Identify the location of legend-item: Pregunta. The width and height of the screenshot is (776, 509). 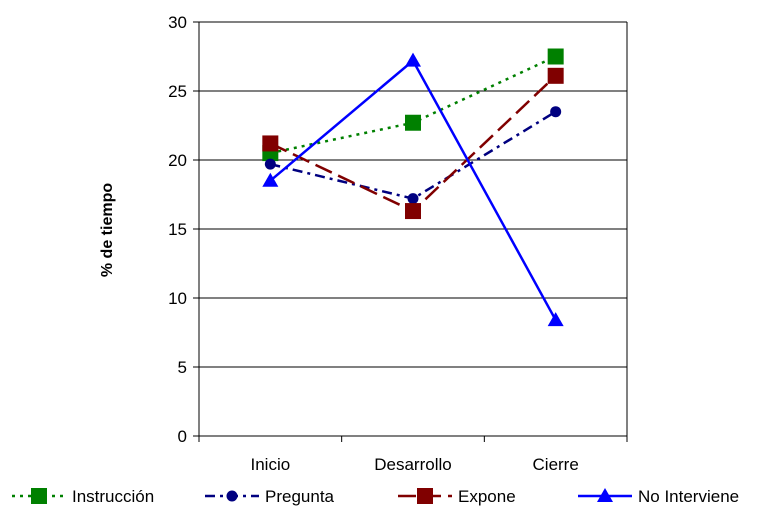
(270, 496).